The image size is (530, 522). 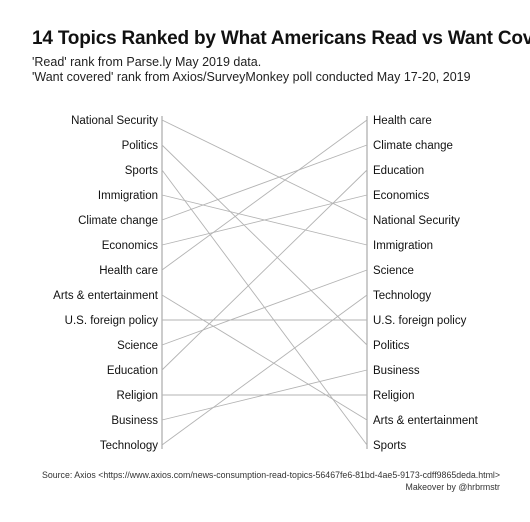 What do you see at coordinates (137, 396) in the screenshot?
I see `left-label: Religion` at bounding box center [137, 396].